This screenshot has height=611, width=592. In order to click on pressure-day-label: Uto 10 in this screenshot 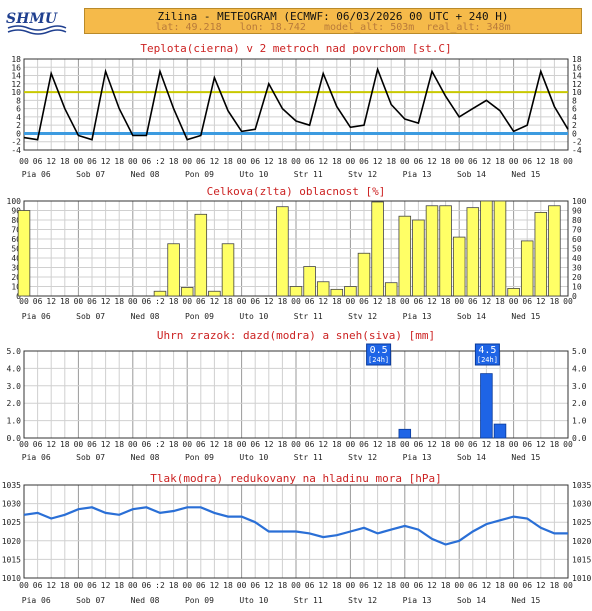, I will do `click(253, 600)`.